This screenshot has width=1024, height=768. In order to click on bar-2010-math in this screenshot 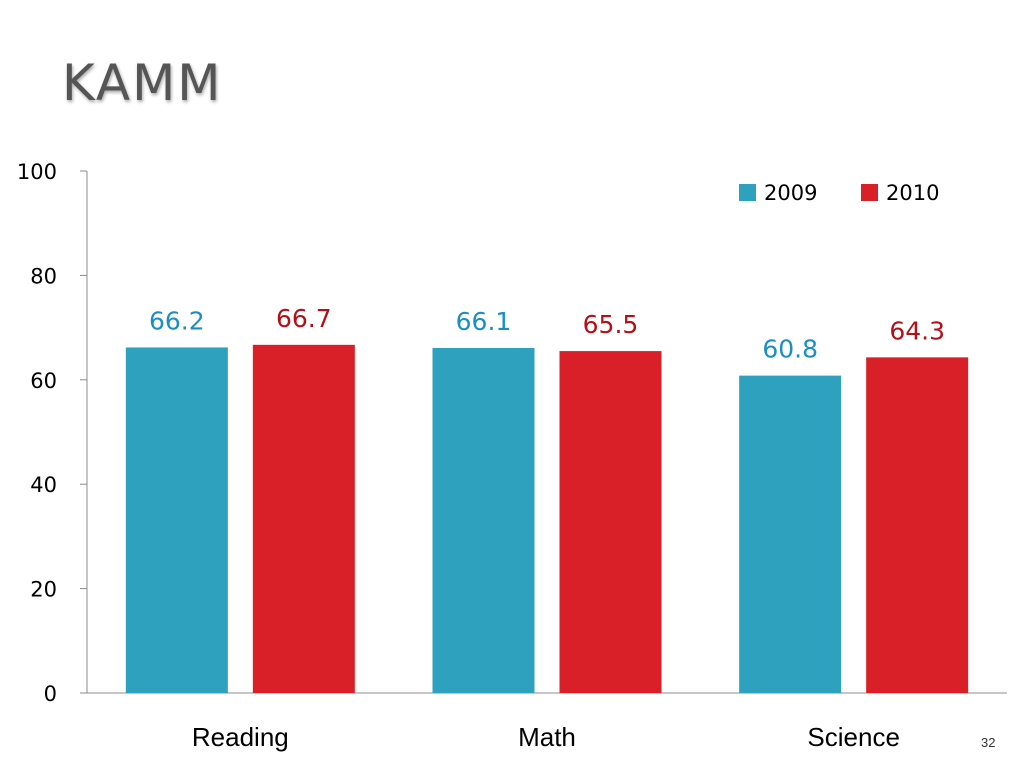, I will do `click(610, 522)`.